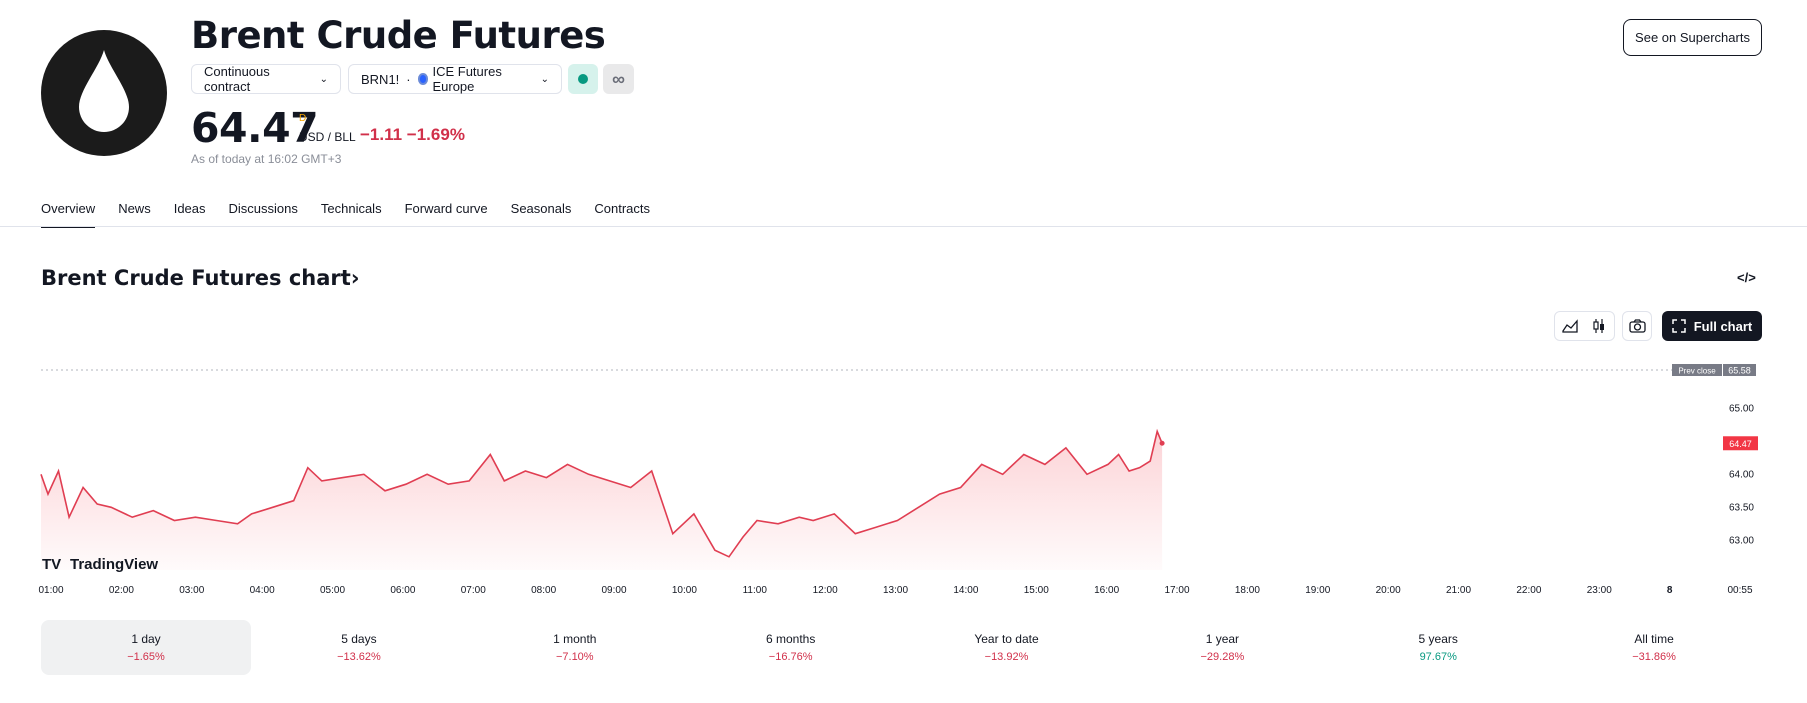 The width and height of the screenshot is (1807, 703). What do you see at coordinates (618, 79) in the screenshot?
I see `data-delay-button: ∞` at bounding box center [618, 79].